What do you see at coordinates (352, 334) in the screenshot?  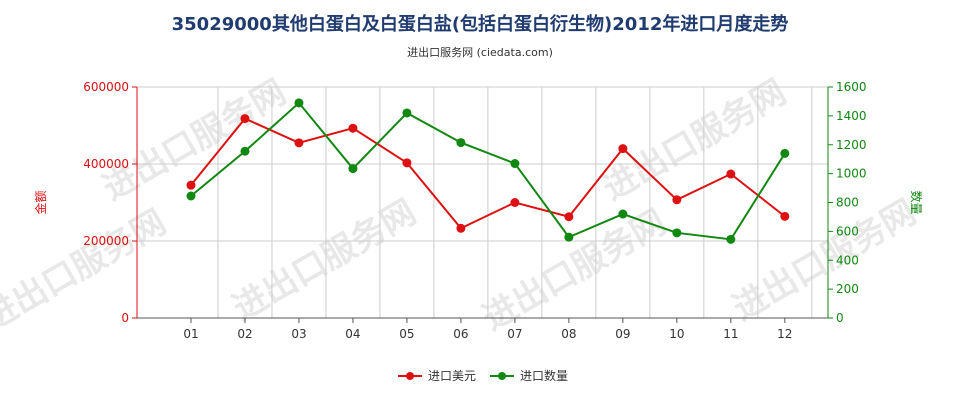 I see `x-tick-label: 04` at bounding box center [352, 334].